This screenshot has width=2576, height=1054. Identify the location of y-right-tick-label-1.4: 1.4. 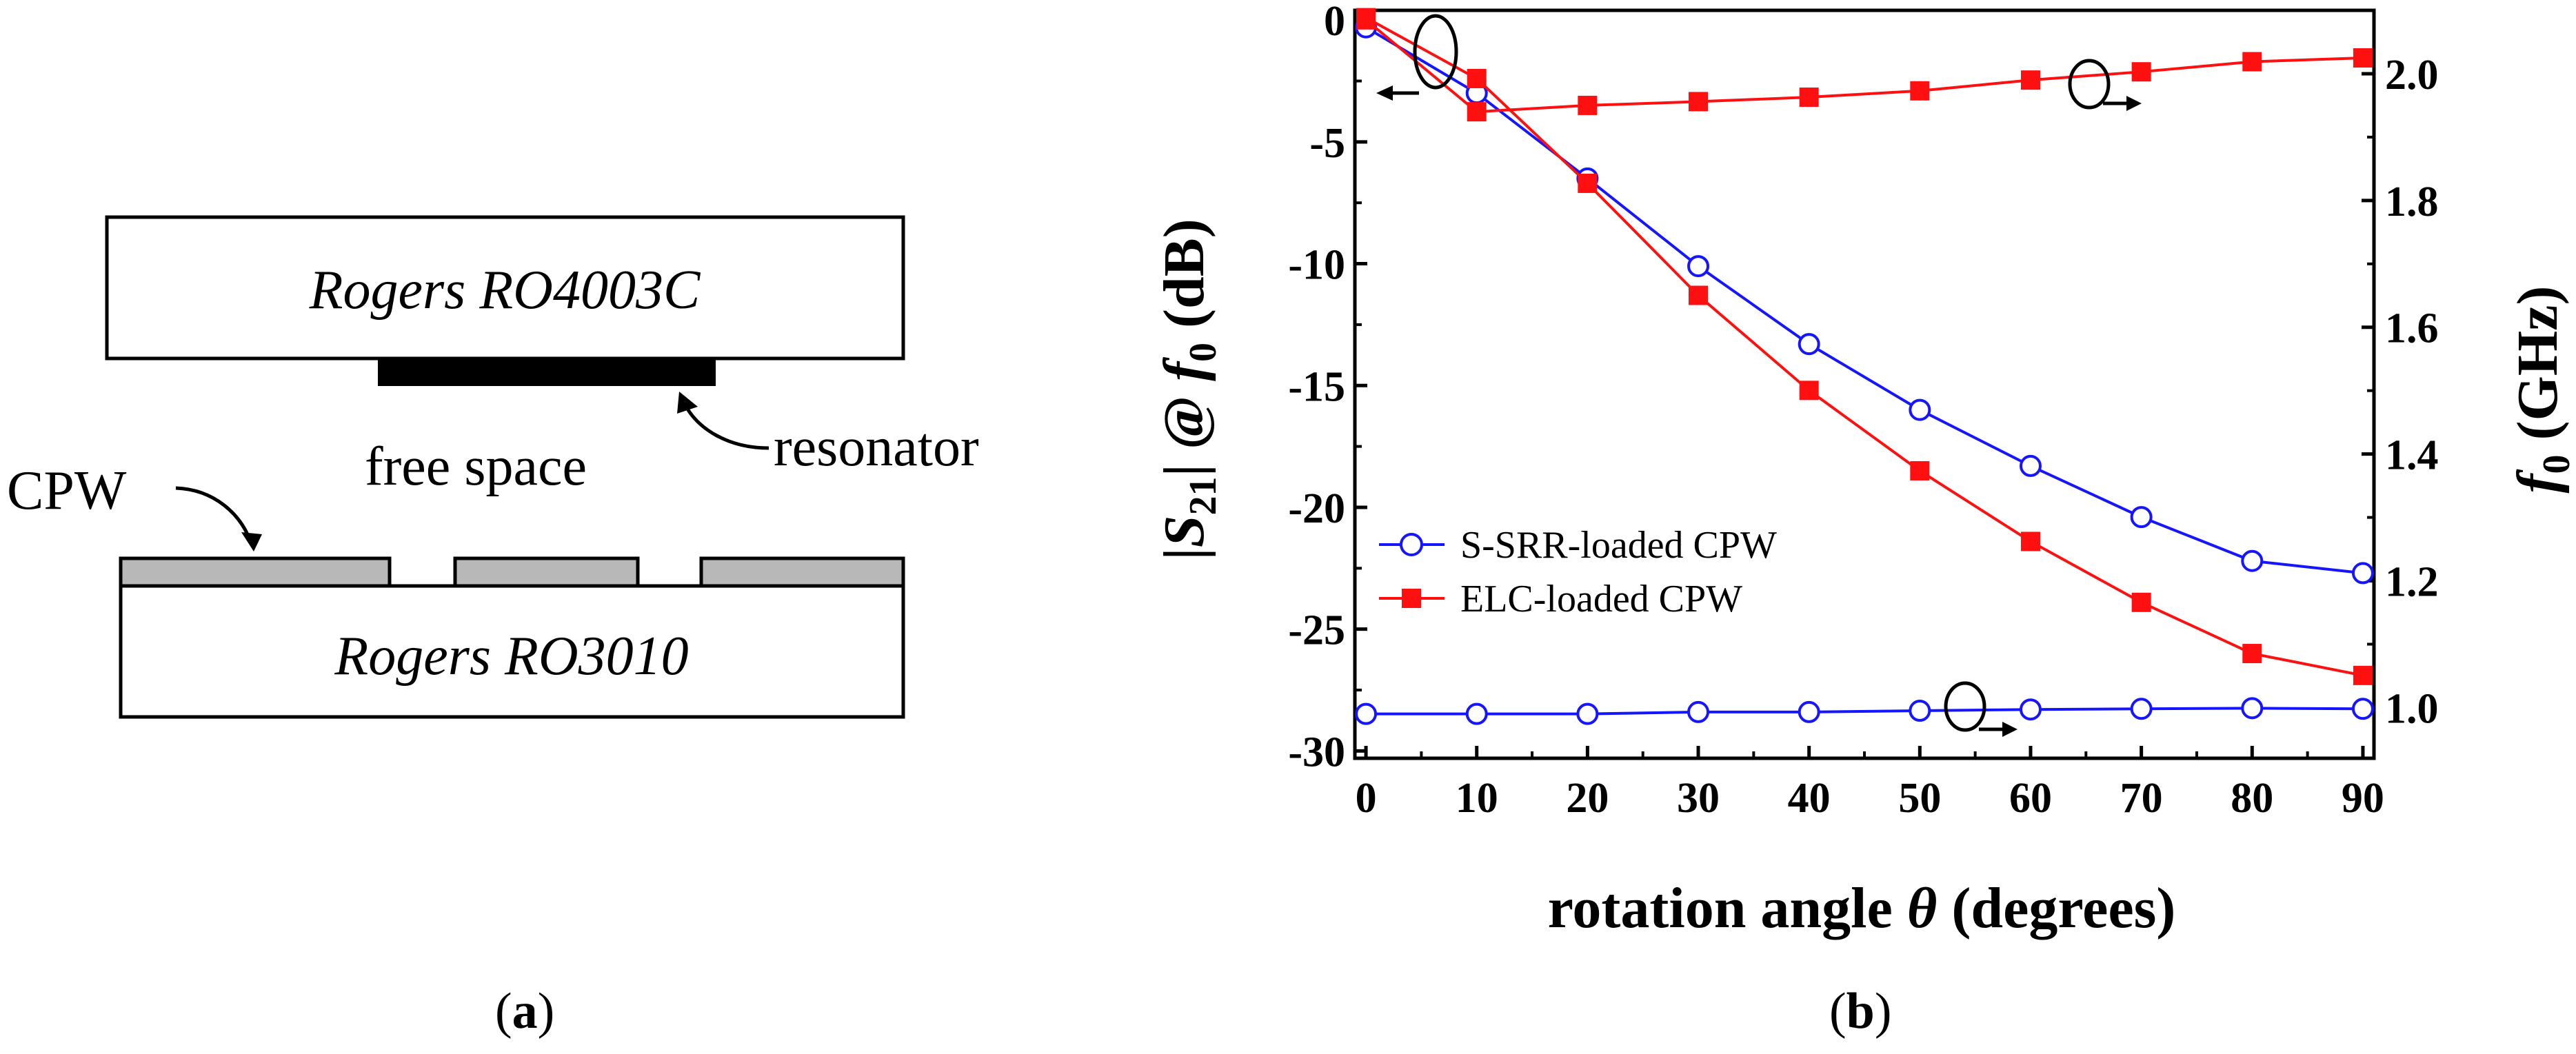
(2412, 455).